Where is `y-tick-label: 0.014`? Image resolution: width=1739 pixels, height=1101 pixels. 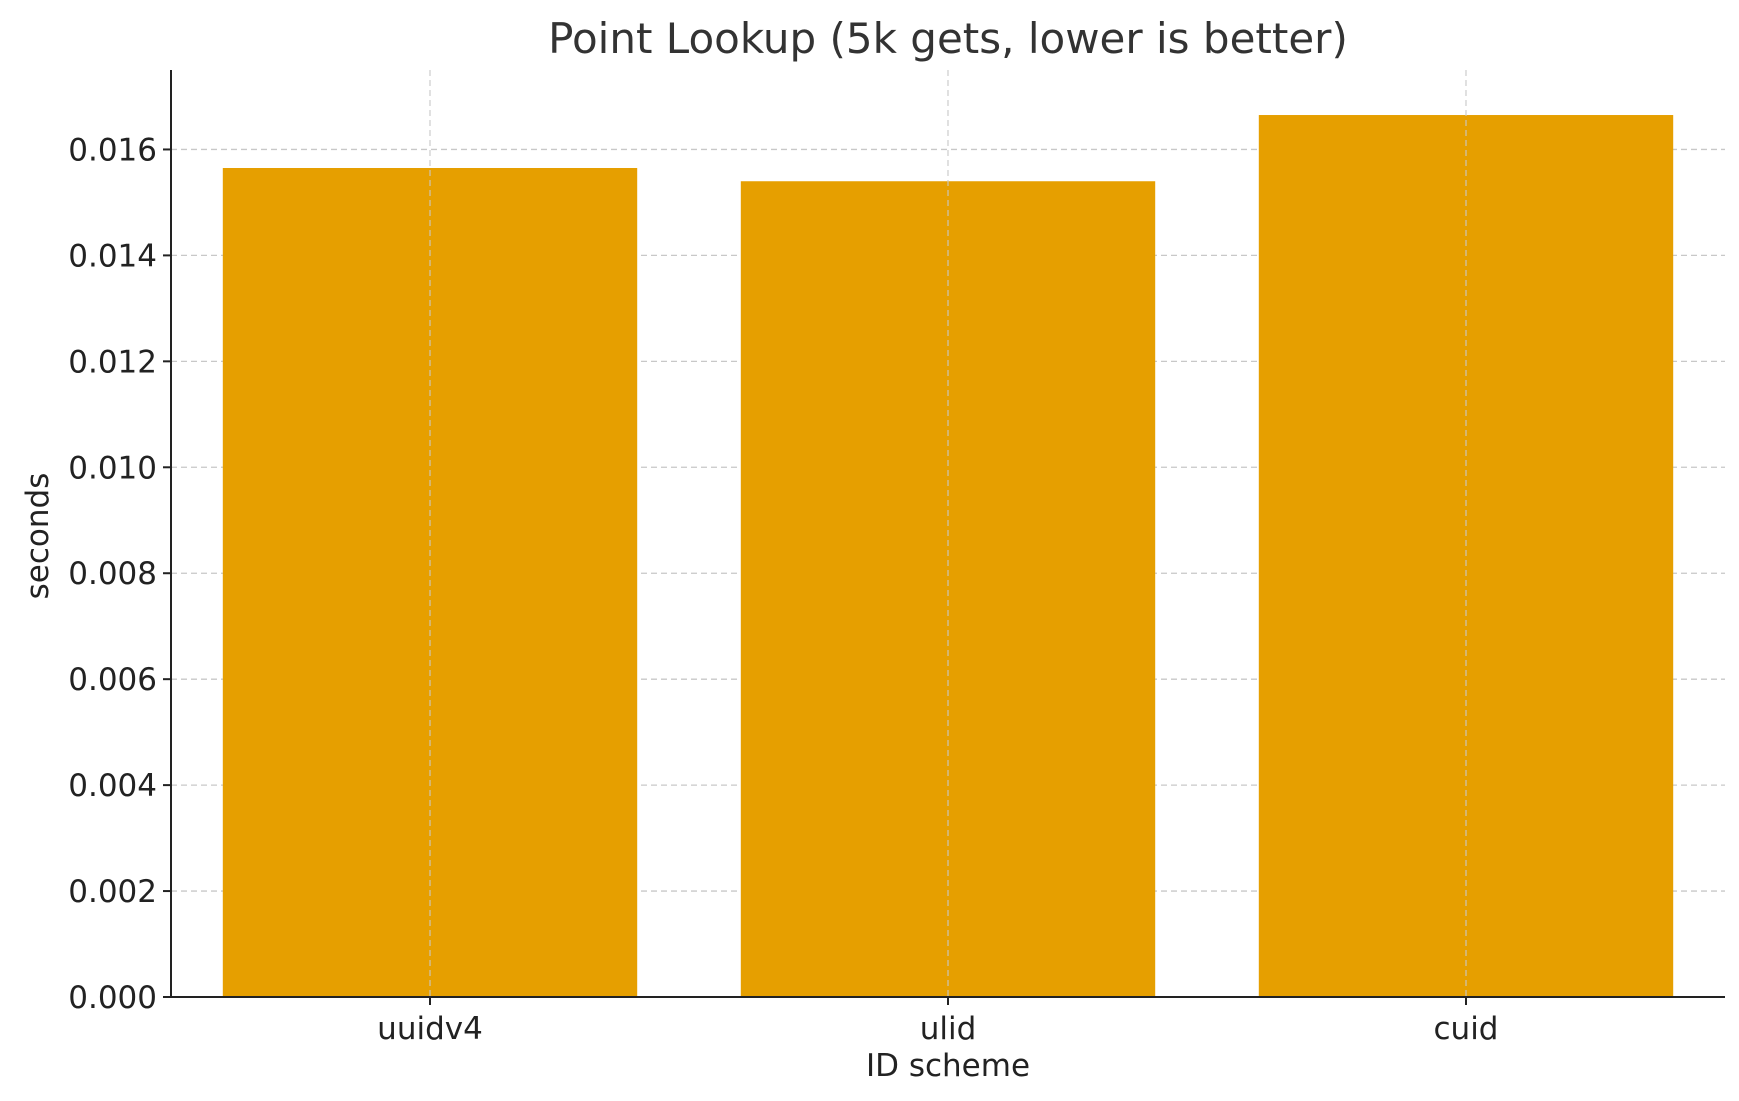 y-tick-label: 0.014 is located at coordinates (112, 256).